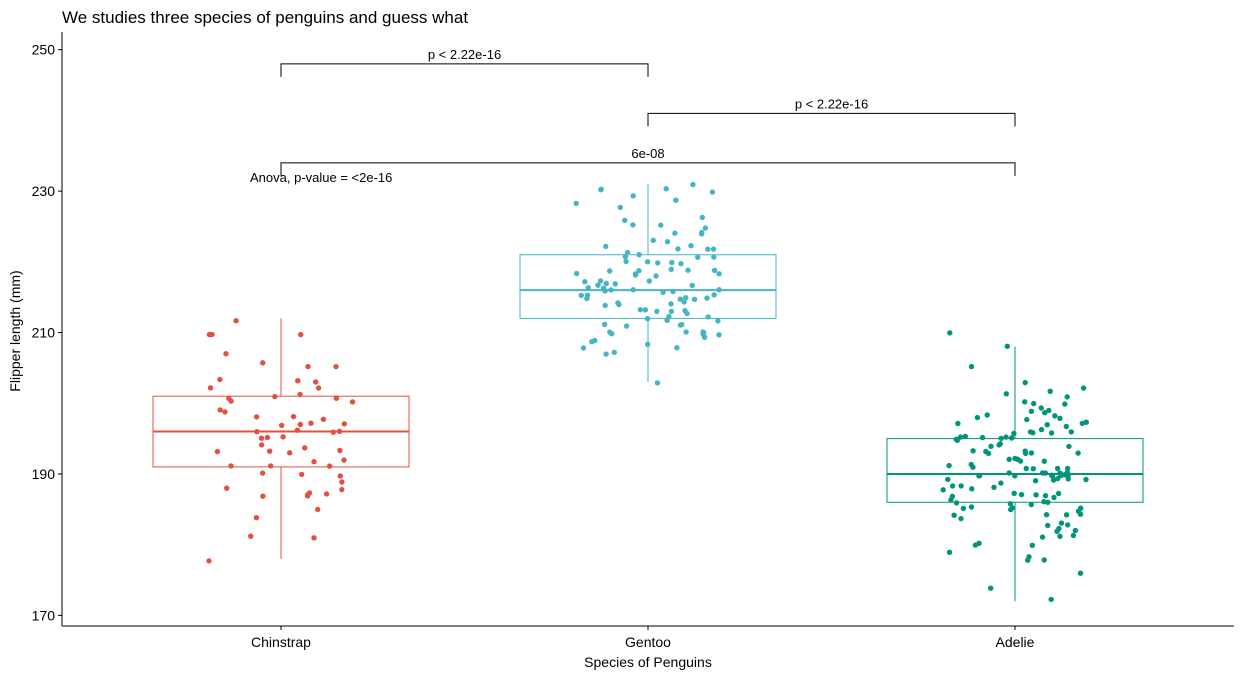  Describe the element at coordinates (47, 332) in the screenshot. I see `y-axis: 170 190 210 230 250` at that location.